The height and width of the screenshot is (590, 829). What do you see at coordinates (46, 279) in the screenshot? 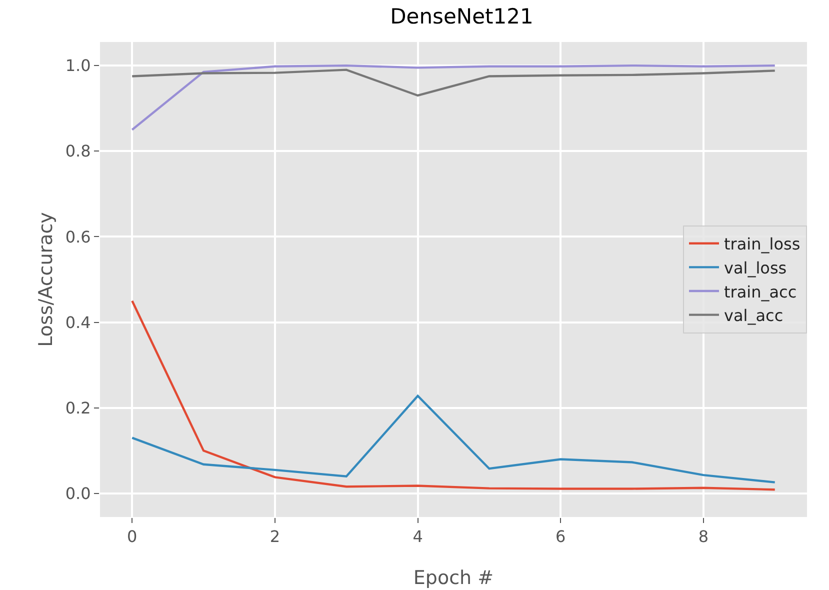
I see `y-axis-title: Loss/Accuracy` at bounding box center [46, 279].